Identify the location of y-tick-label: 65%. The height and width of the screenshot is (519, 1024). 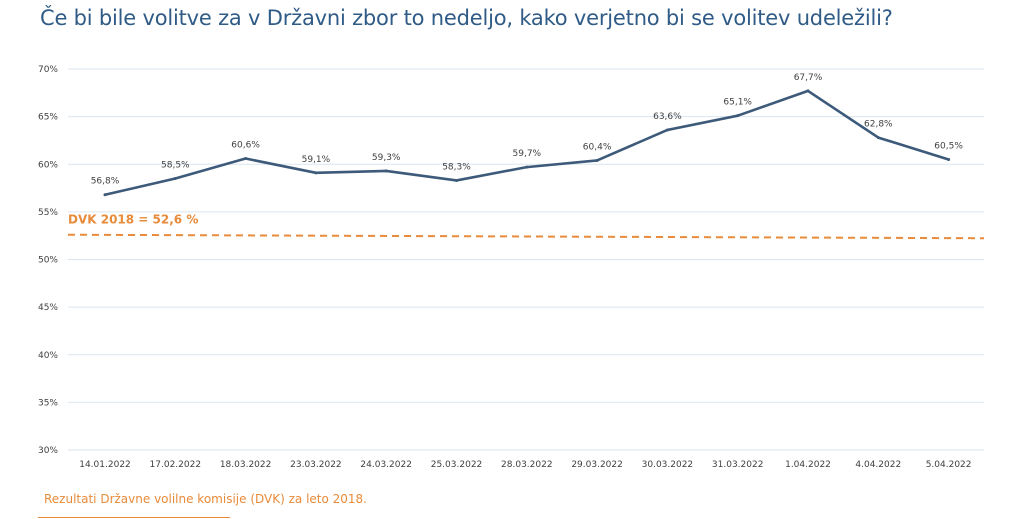
(48, 118).